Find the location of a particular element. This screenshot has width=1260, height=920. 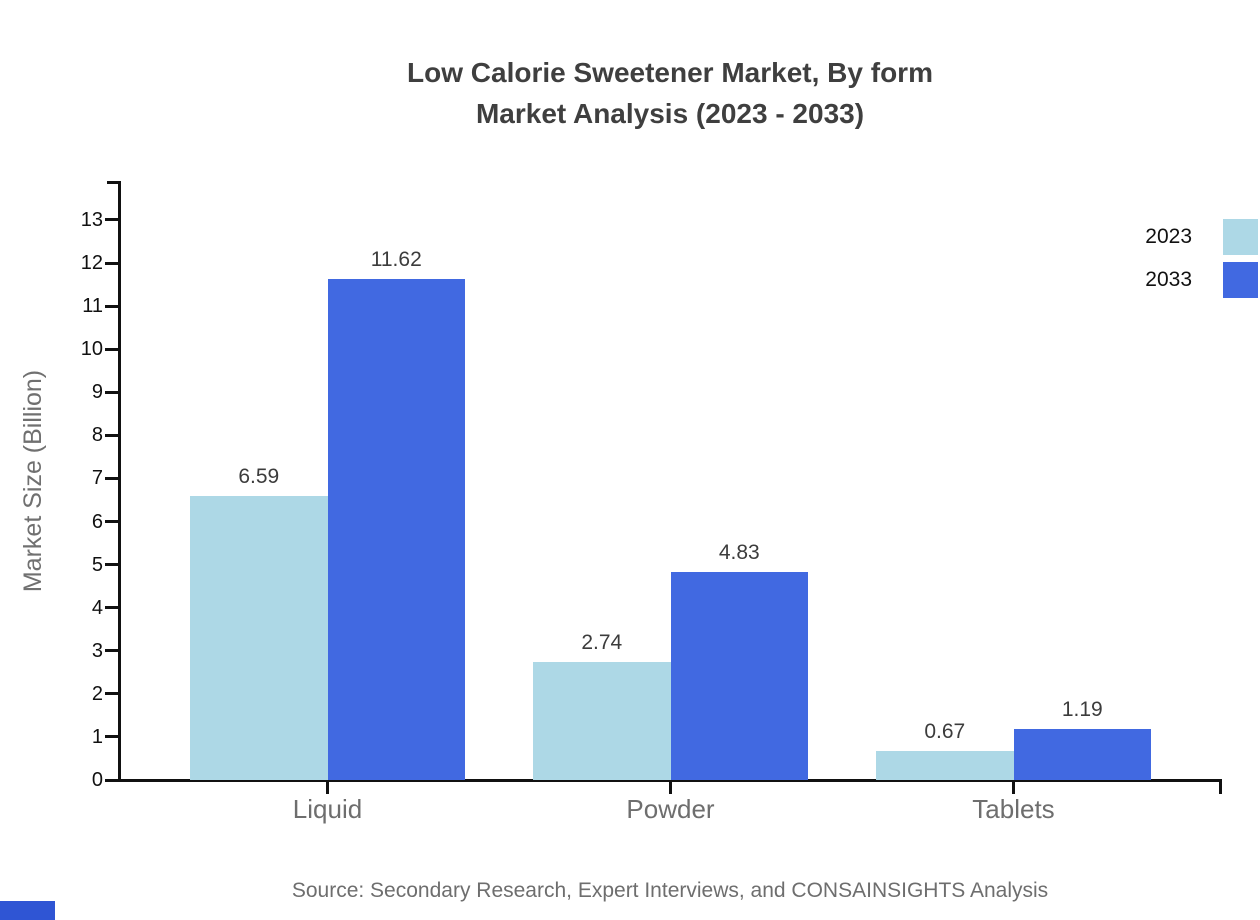

chart-title-line2: Market Analysis (2023 - 2033) is located at coordinates (670, 113).